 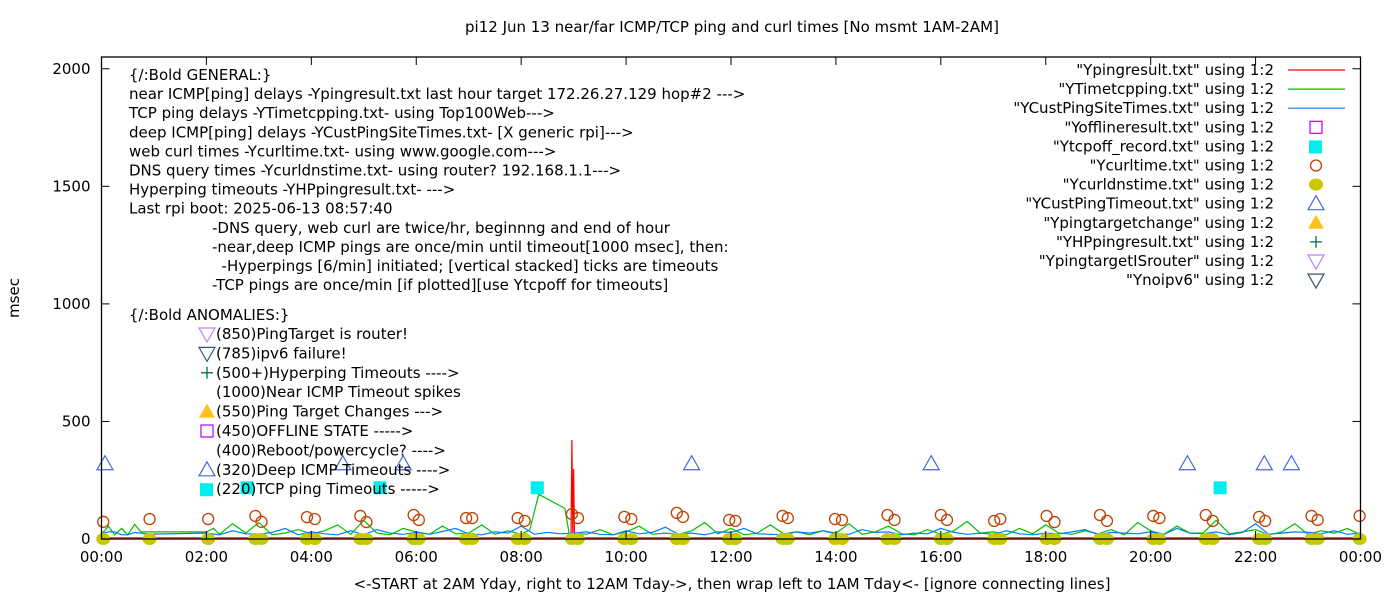 What do you see at coordinates (261, 209) in the screenshot?
I see `annotation-general-line: Last rpi boot: 2025-06-13 08:57:40` at bounding box center [261, 209].